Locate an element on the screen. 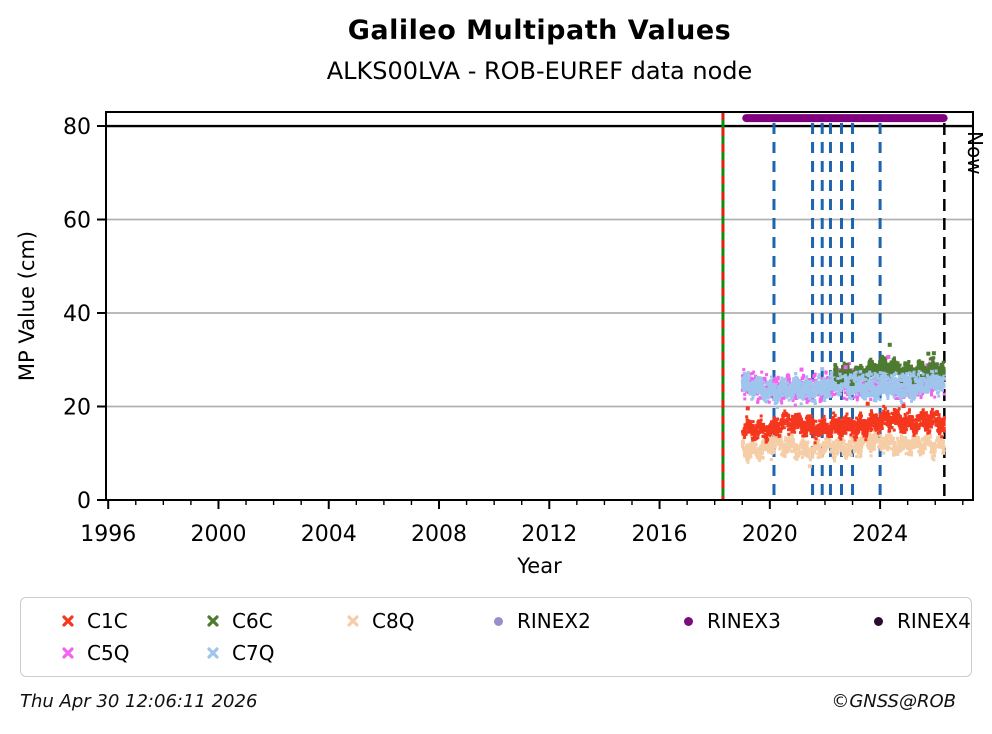  scatter-C1C is located at coordinates (843, 424).